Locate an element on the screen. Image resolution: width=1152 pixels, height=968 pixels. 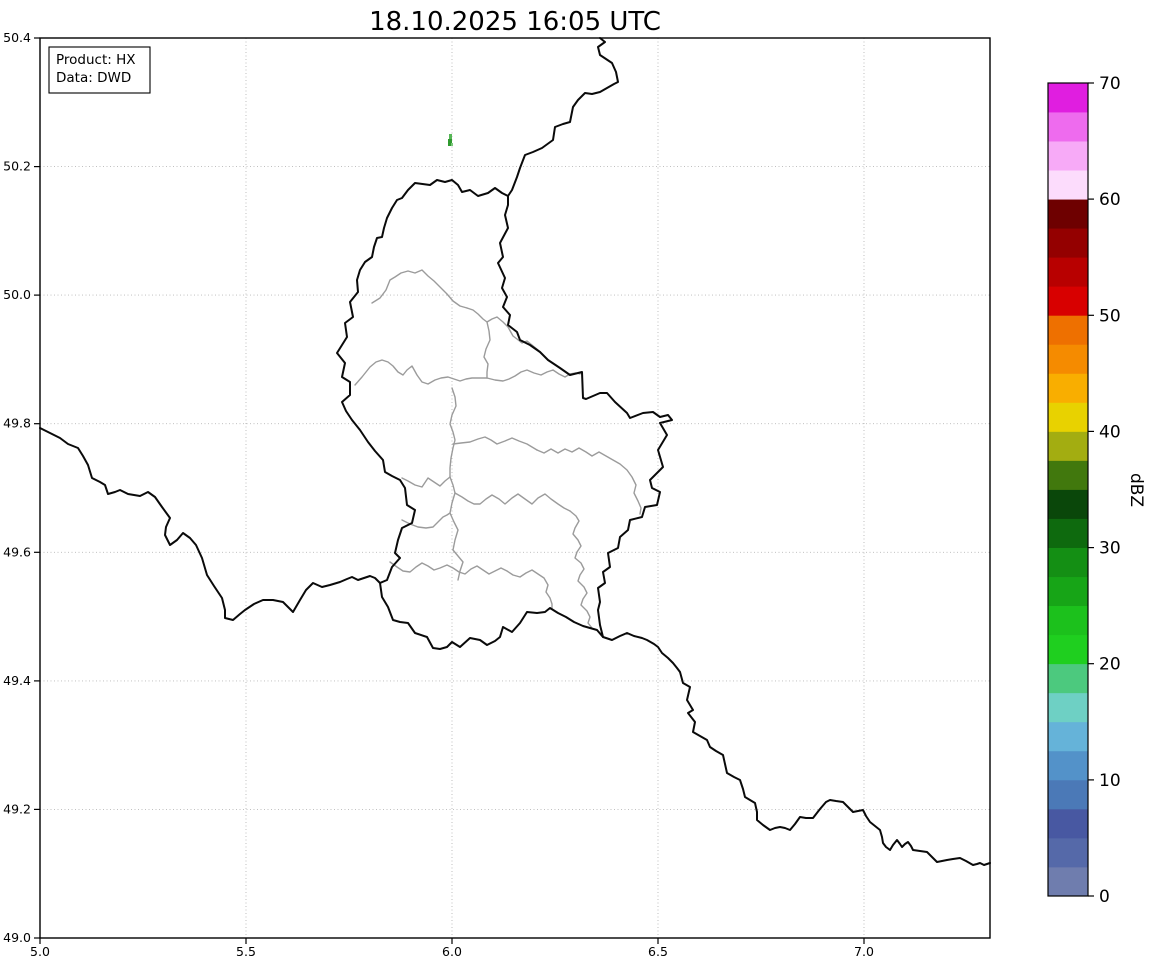
page-title: 18.10.2025 16:05 UTC is located at coordinates (515, 22).